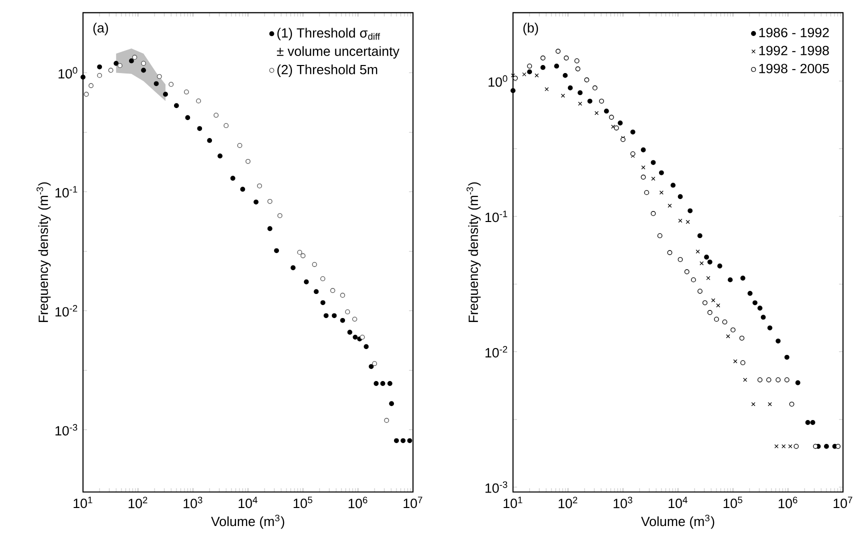  I want to click on legend-label: (1) Threshold σ$_{diff}$, so click(328, 34).